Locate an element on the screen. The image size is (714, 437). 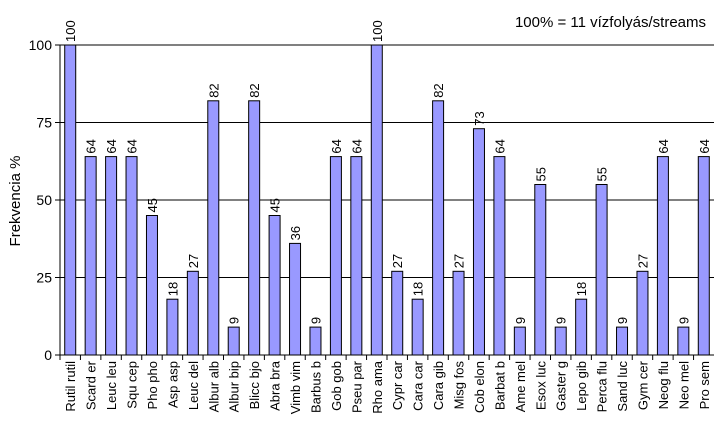
y-tick-label: 75 is located at coordinates (44, 123).